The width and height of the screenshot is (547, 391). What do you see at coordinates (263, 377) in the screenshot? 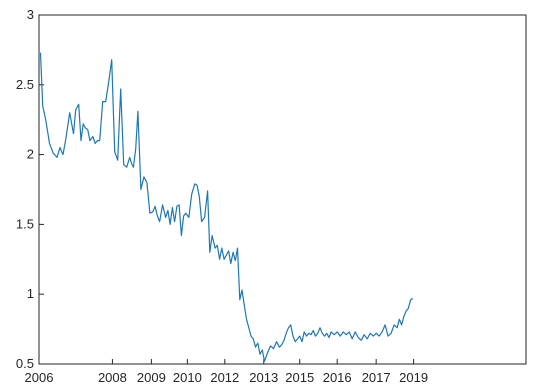
I see `x-tick-label: 2013` at bounding box center [263, 377].